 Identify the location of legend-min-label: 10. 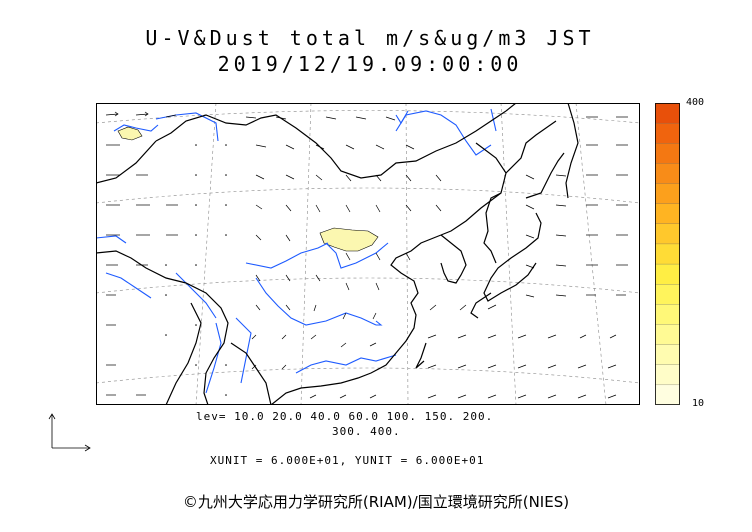
(698, 403).